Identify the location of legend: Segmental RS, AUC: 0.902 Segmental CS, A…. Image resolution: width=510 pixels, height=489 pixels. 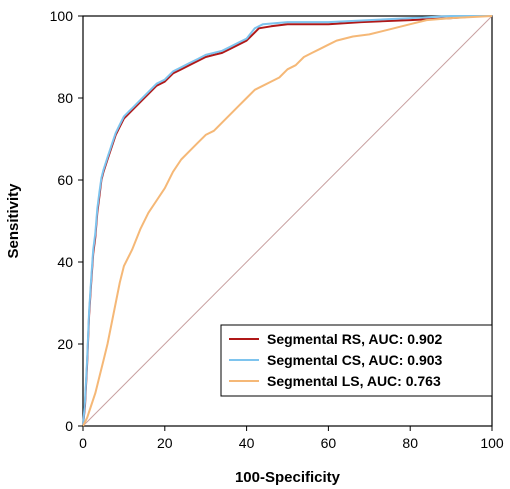
(356, 360).